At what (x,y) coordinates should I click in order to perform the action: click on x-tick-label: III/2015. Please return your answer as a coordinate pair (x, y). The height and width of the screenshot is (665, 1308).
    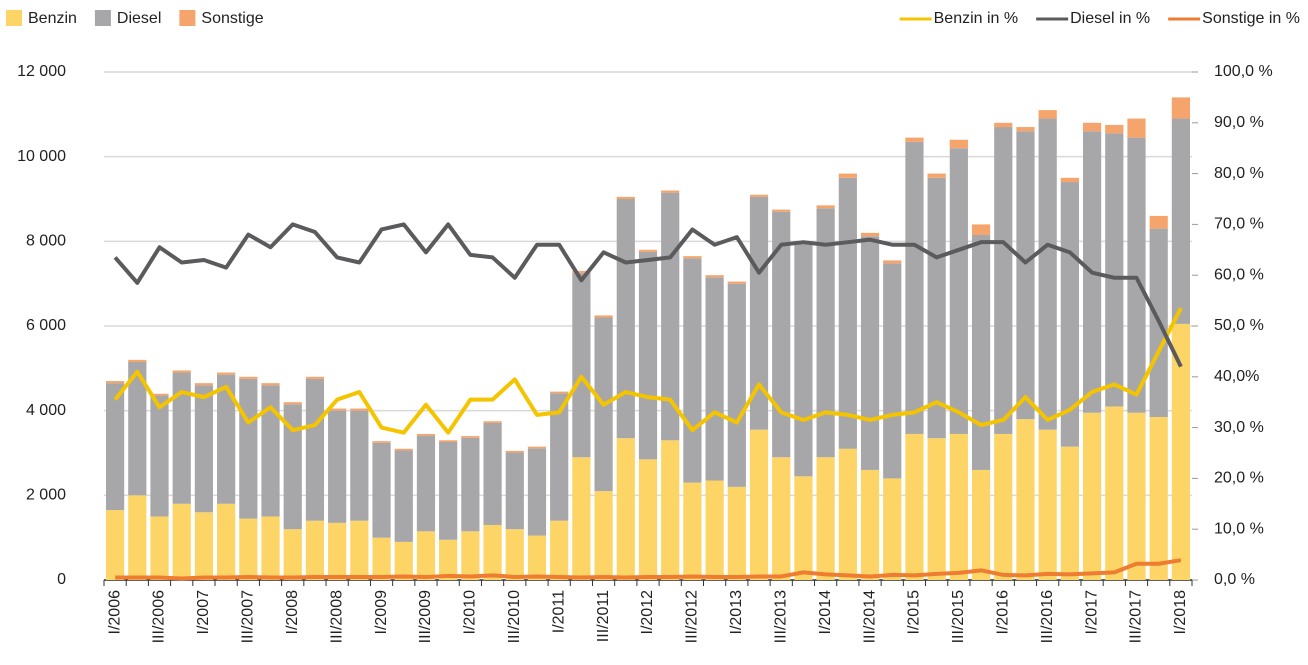
    Looking at the image, I should click on (958, 616).